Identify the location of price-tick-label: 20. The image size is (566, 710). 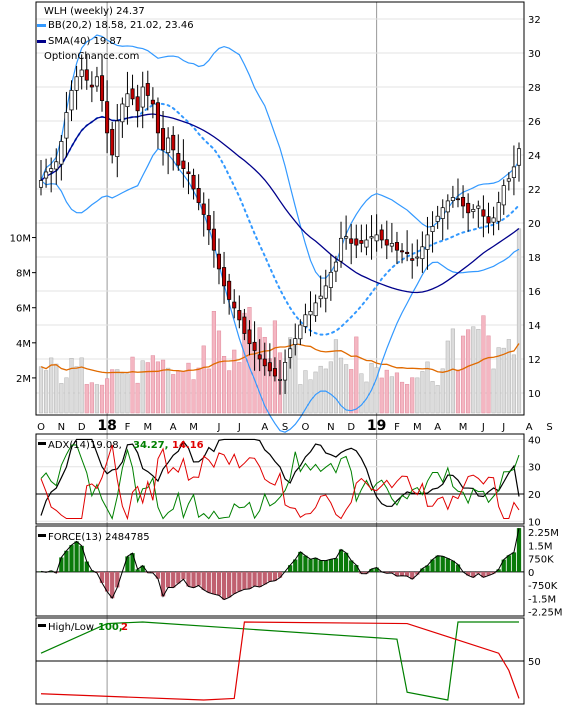
(534, 224).